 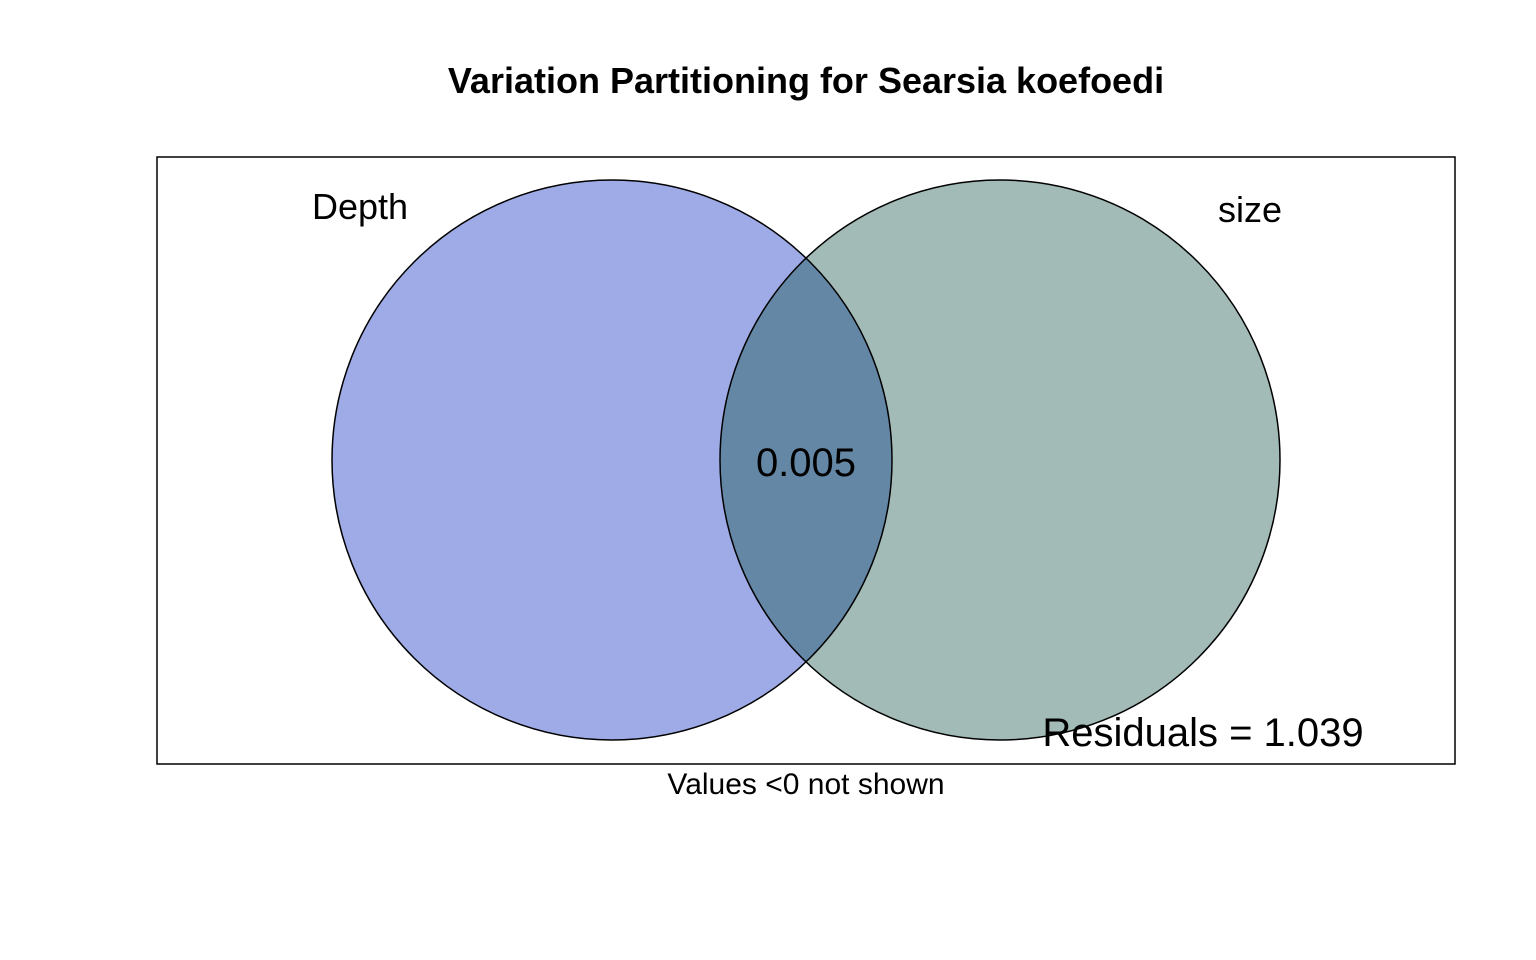 What do you see at coordinates (805, 784) in the screenshot?
I see `negative-values-note: Values <0 not shown` at bounding box center [805, 784].